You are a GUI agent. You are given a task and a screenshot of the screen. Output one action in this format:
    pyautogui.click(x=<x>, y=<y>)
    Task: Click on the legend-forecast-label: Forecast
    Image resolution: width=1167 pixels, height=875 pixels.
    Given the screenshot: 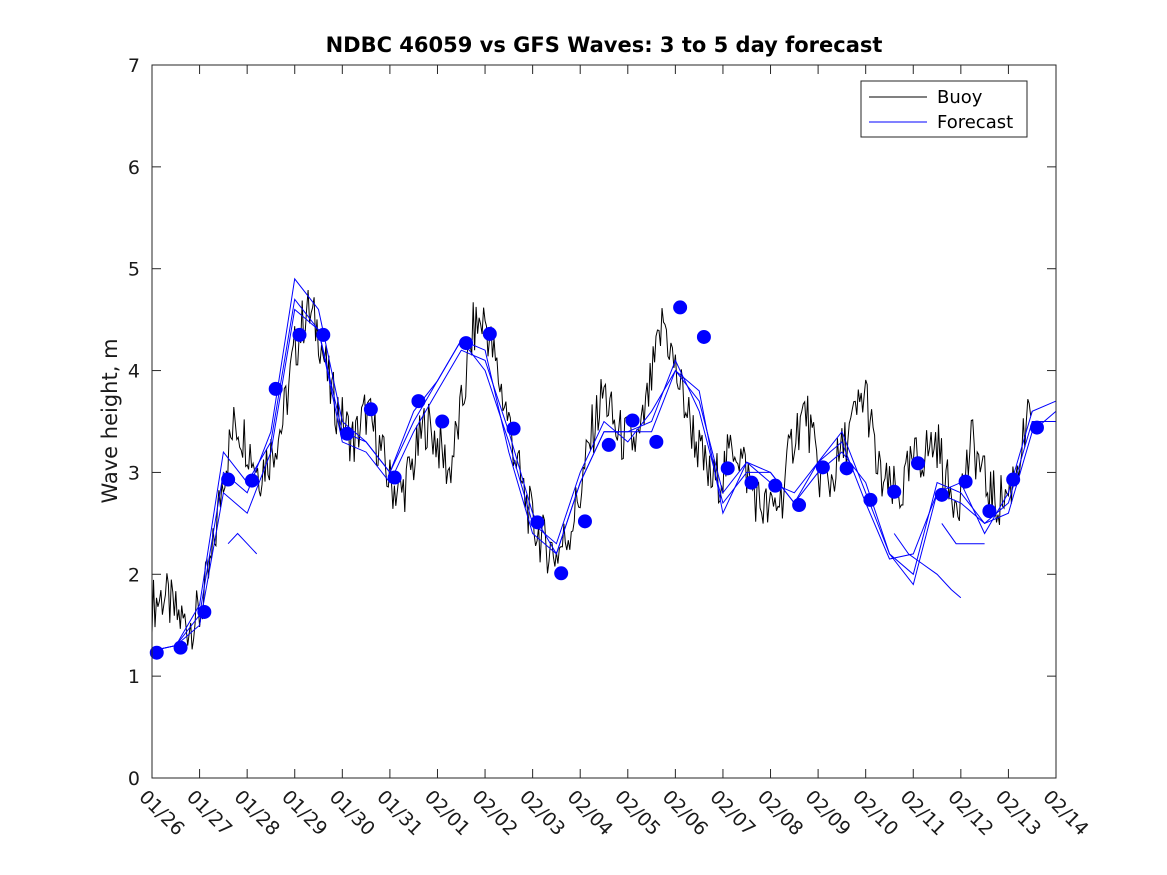 What is the action you would take?
    pyautogui.click(x=975, y=122)
    